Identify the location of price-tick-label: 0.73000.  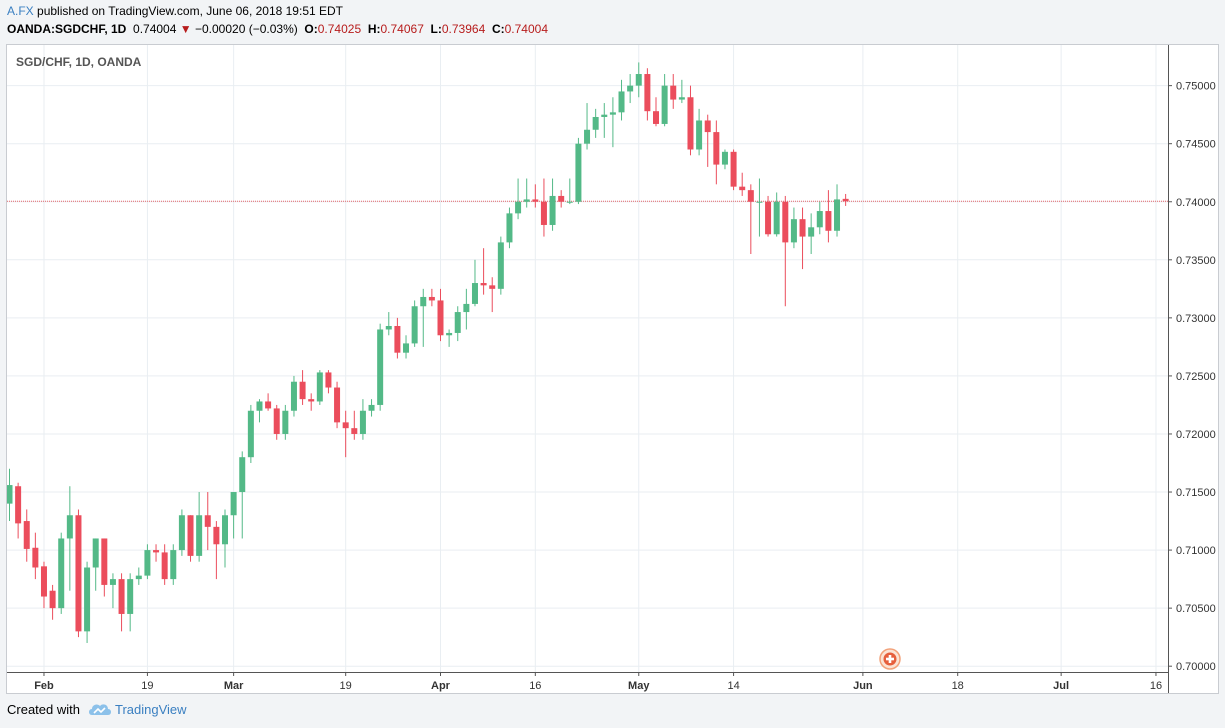
(1196, 319).